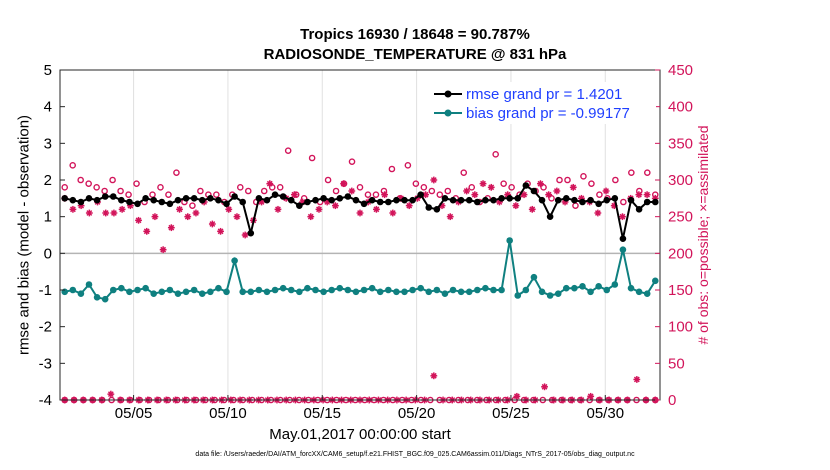 The image size is (830, 470). I want to click on y-tick-label-right: 0, so click(672, 400).